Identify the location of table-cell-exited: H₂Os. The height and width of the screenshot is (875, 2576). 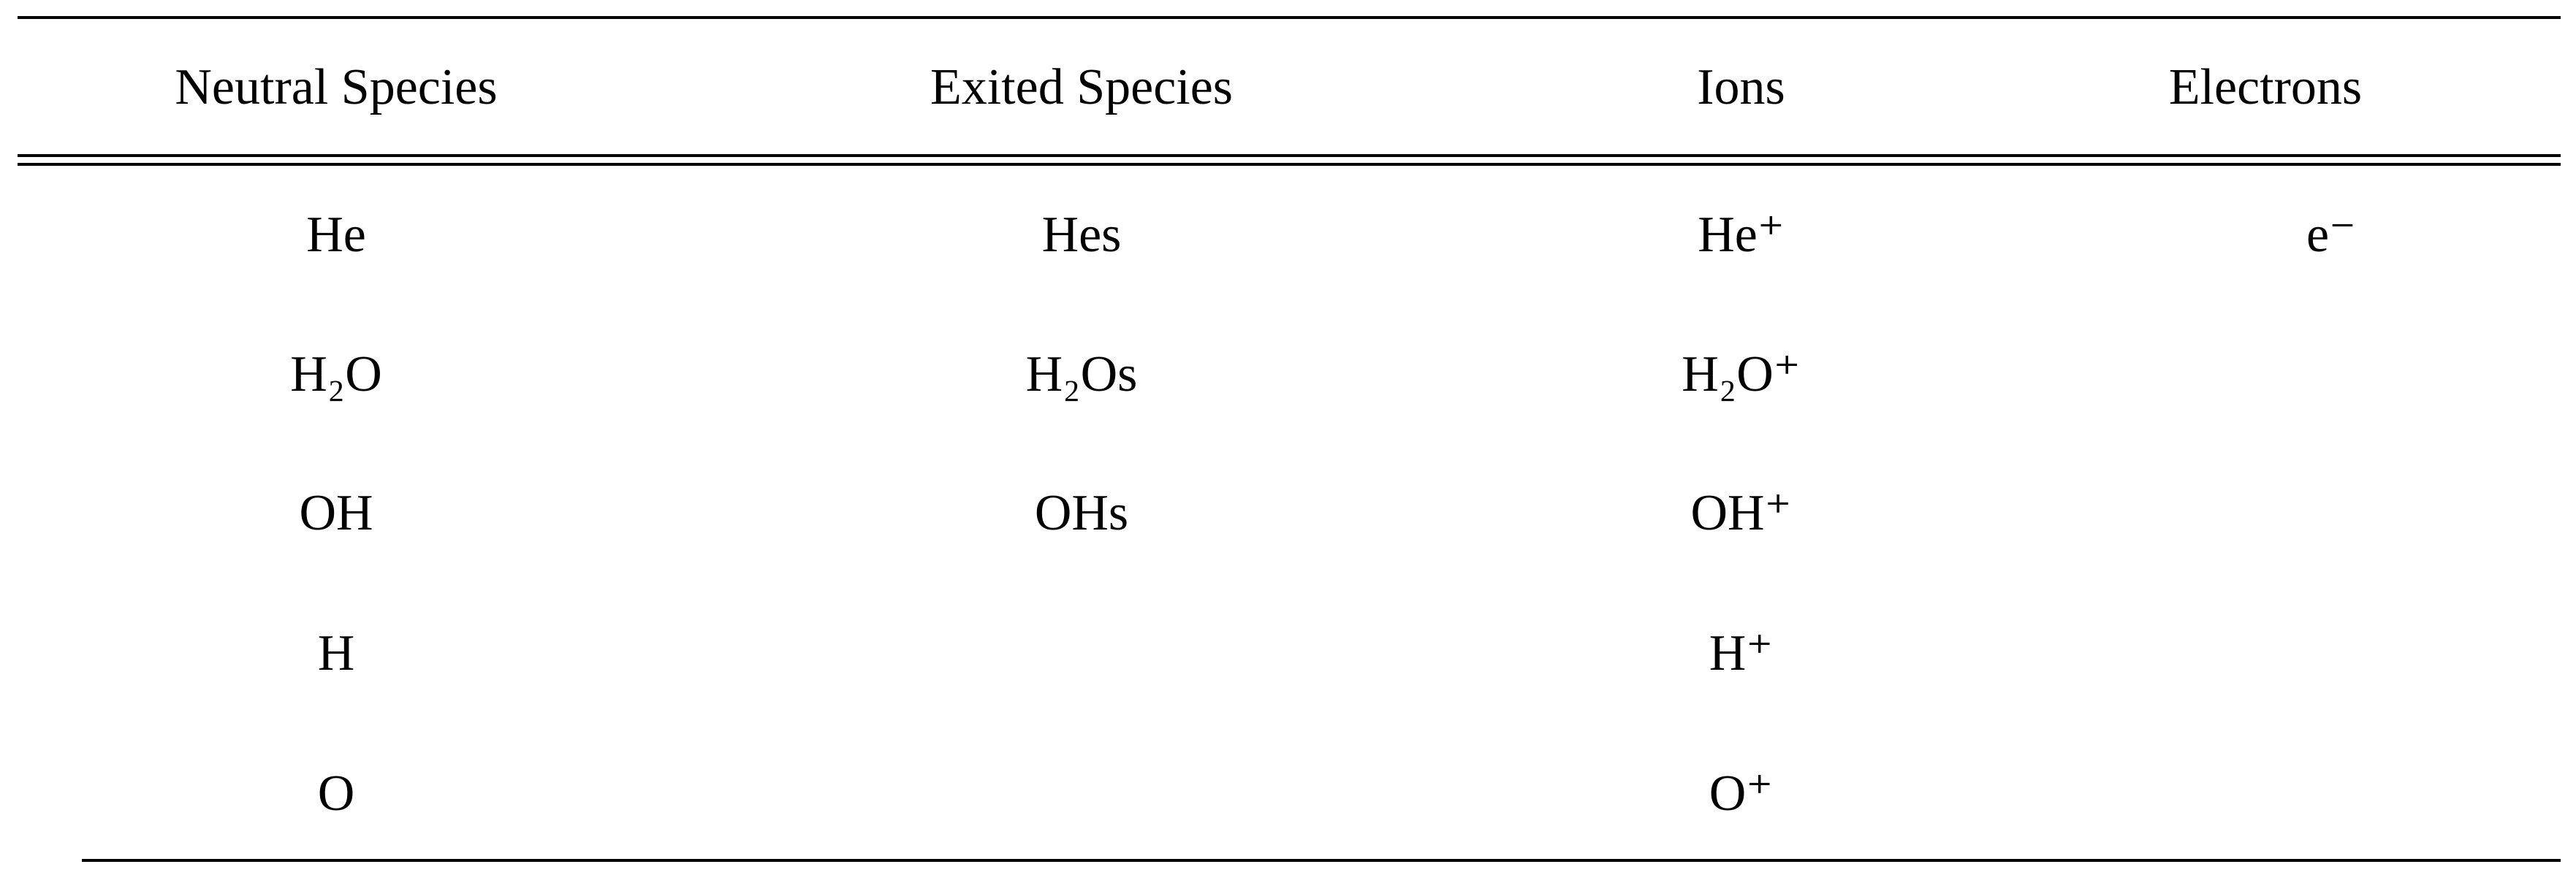
(1081, 374).